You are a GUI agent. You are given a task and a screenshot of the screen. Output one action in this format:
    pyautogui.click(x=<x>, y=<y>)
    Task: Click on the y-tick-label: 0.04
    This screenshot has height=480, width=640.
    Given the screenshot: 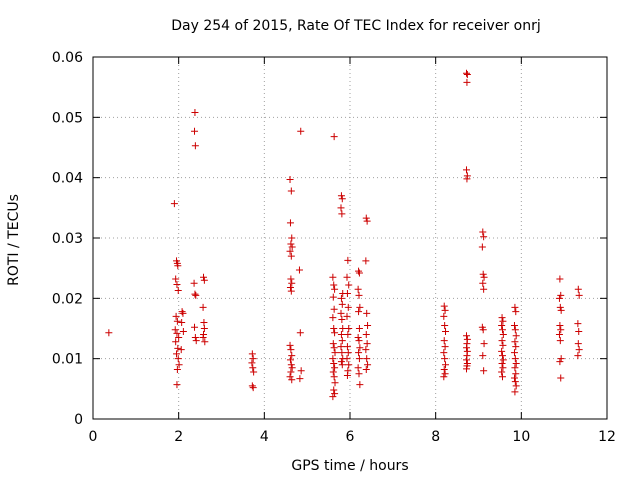 What is the action you would take?
    pyautogui.click(x=67, y=179)
    